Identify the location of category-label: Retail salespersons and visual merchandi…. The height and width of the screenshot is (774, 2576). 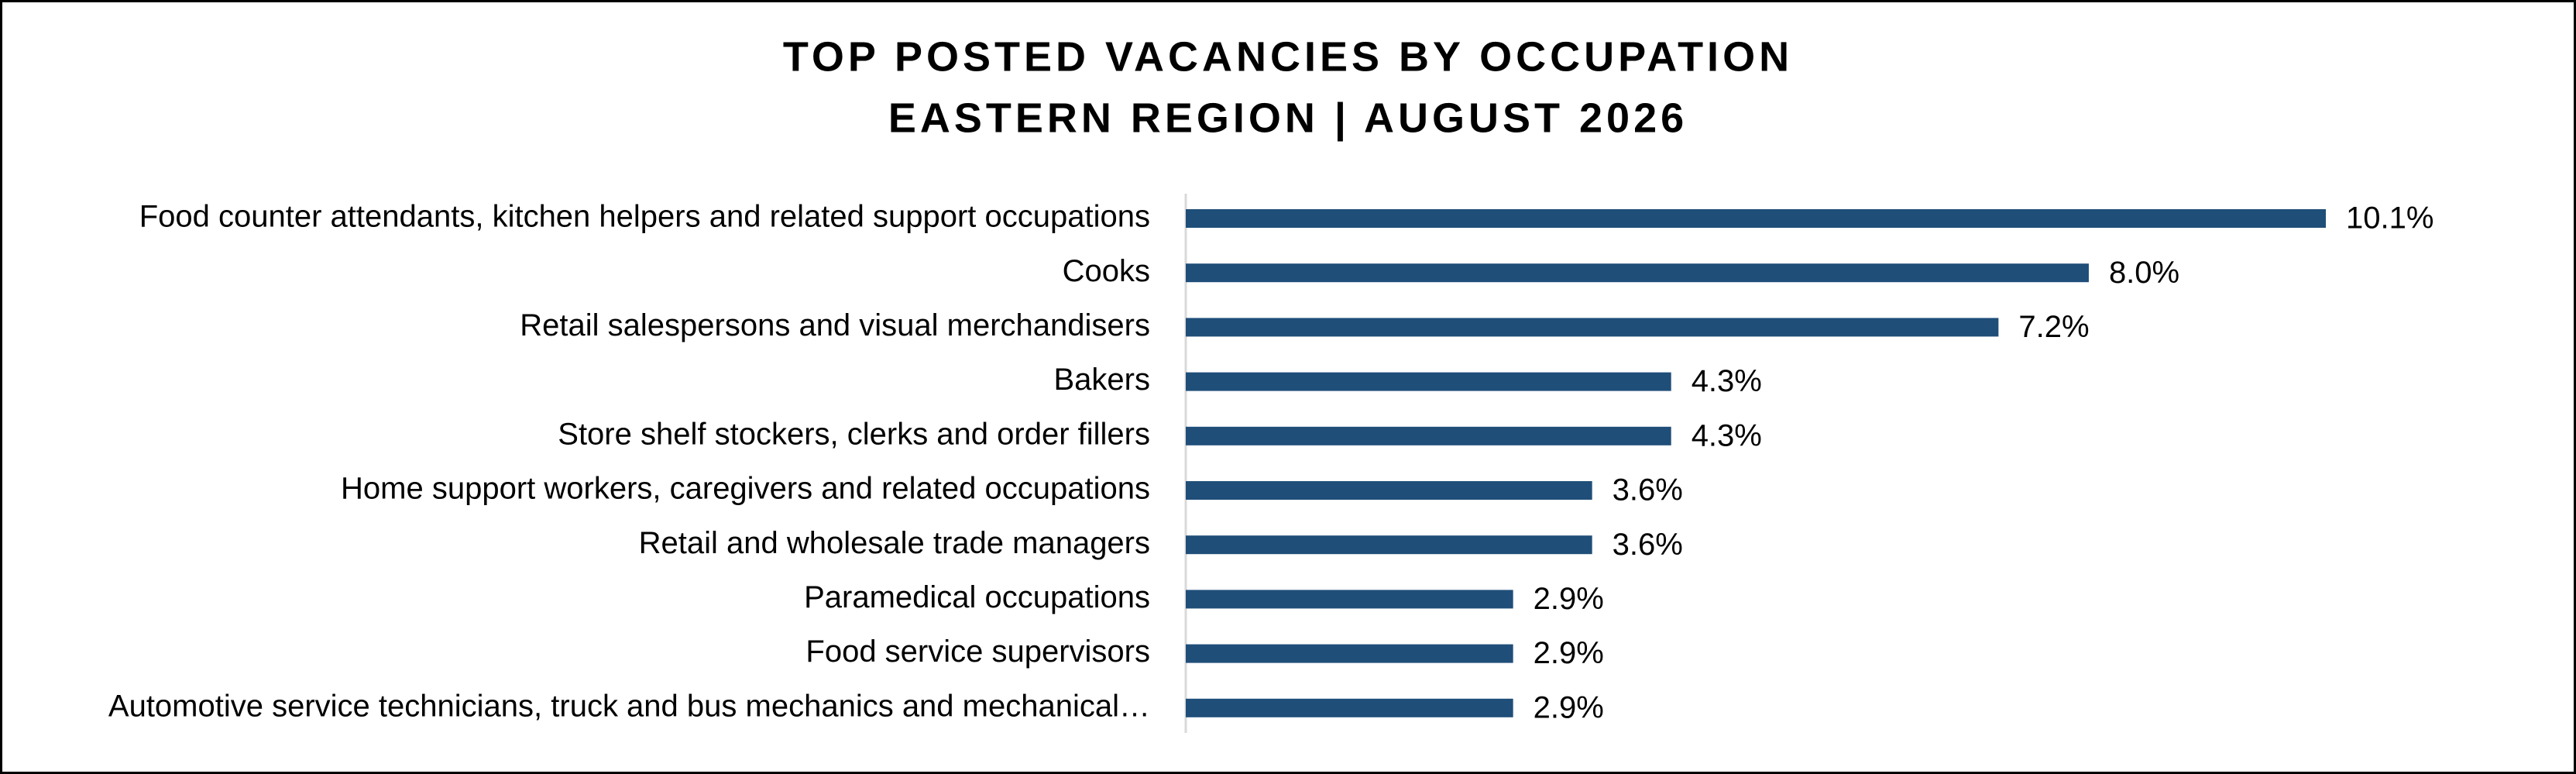
(835, 325).